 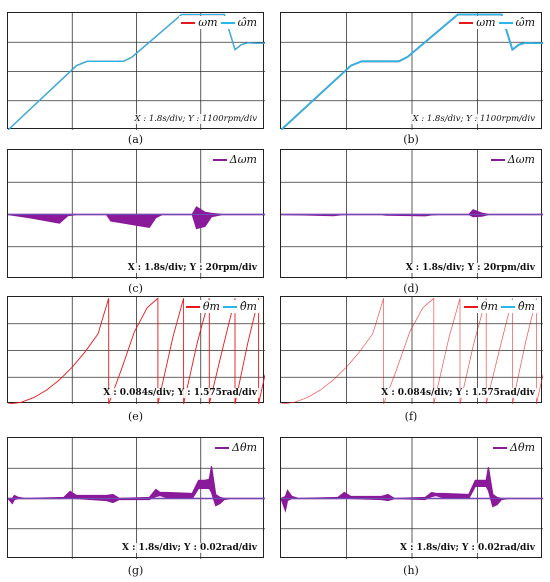 I want to click on plot-d: Δωm X : 1.8s/div; Y : 20rpm/div, so click(x=411, y=214).